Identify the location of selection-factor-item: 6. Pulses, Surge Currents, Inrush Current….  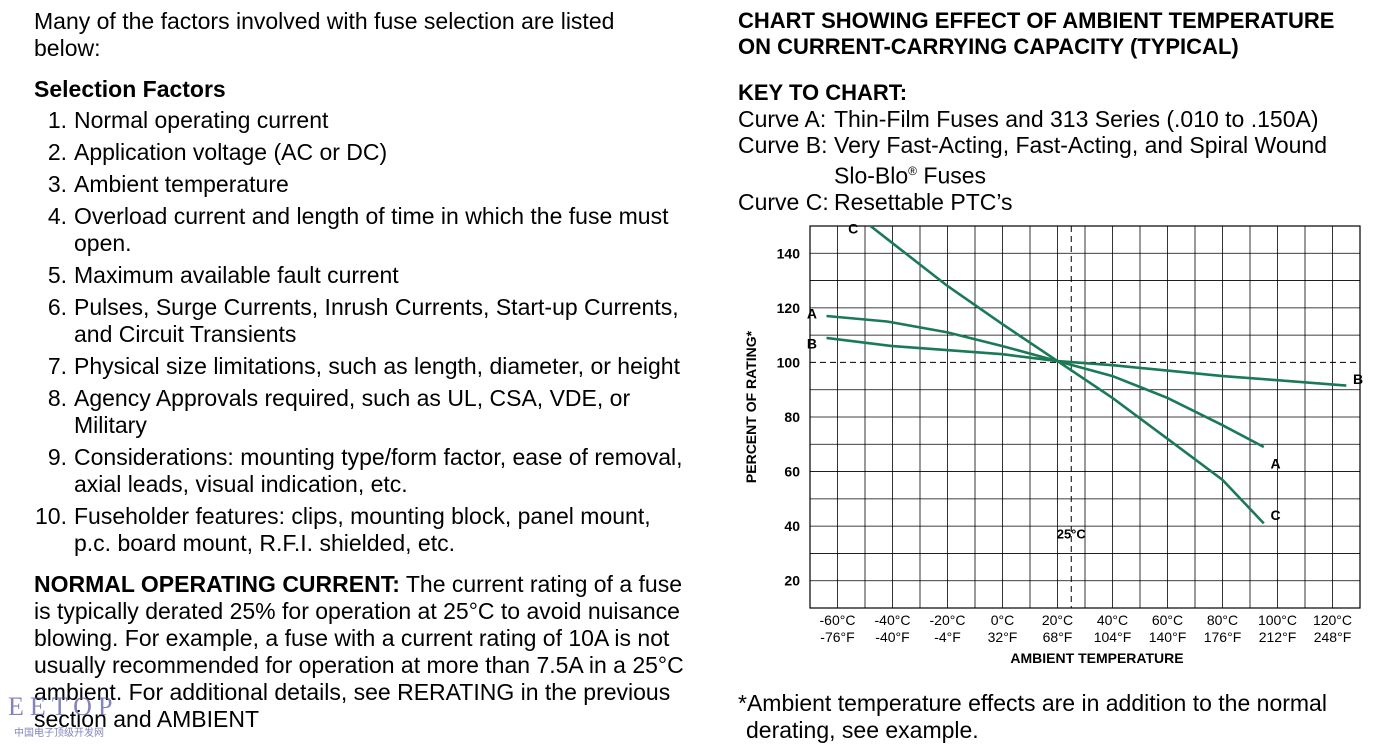
(359, 321).